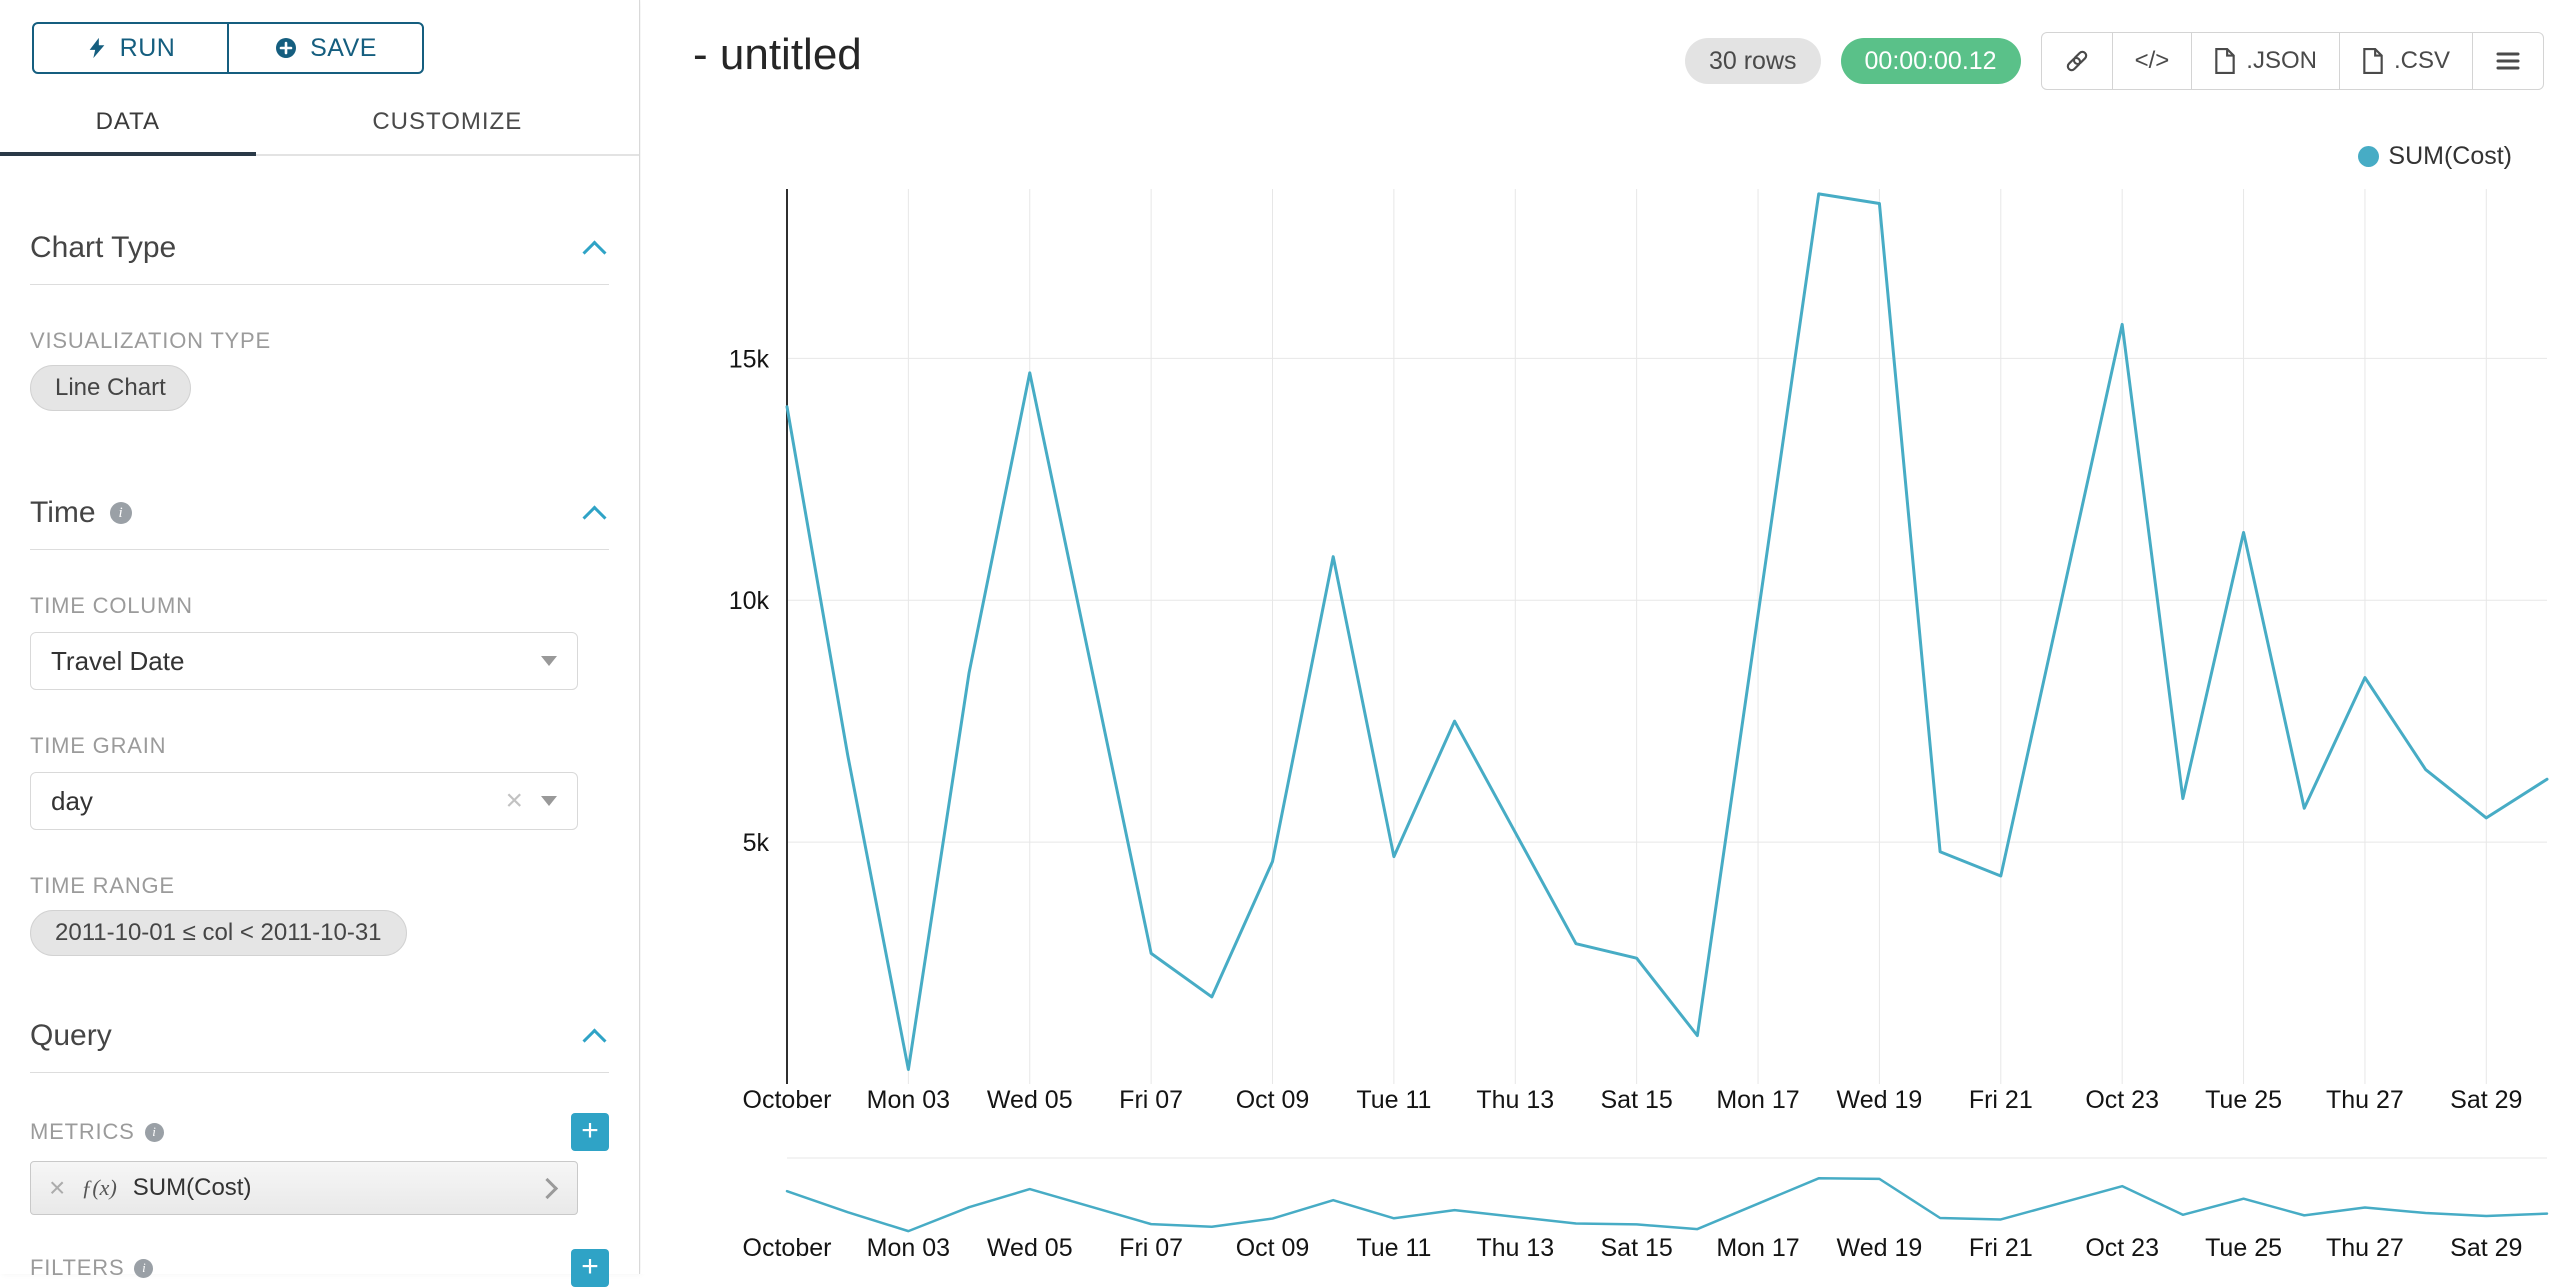  I want to click on add-metric-button, so click(590, 1132).